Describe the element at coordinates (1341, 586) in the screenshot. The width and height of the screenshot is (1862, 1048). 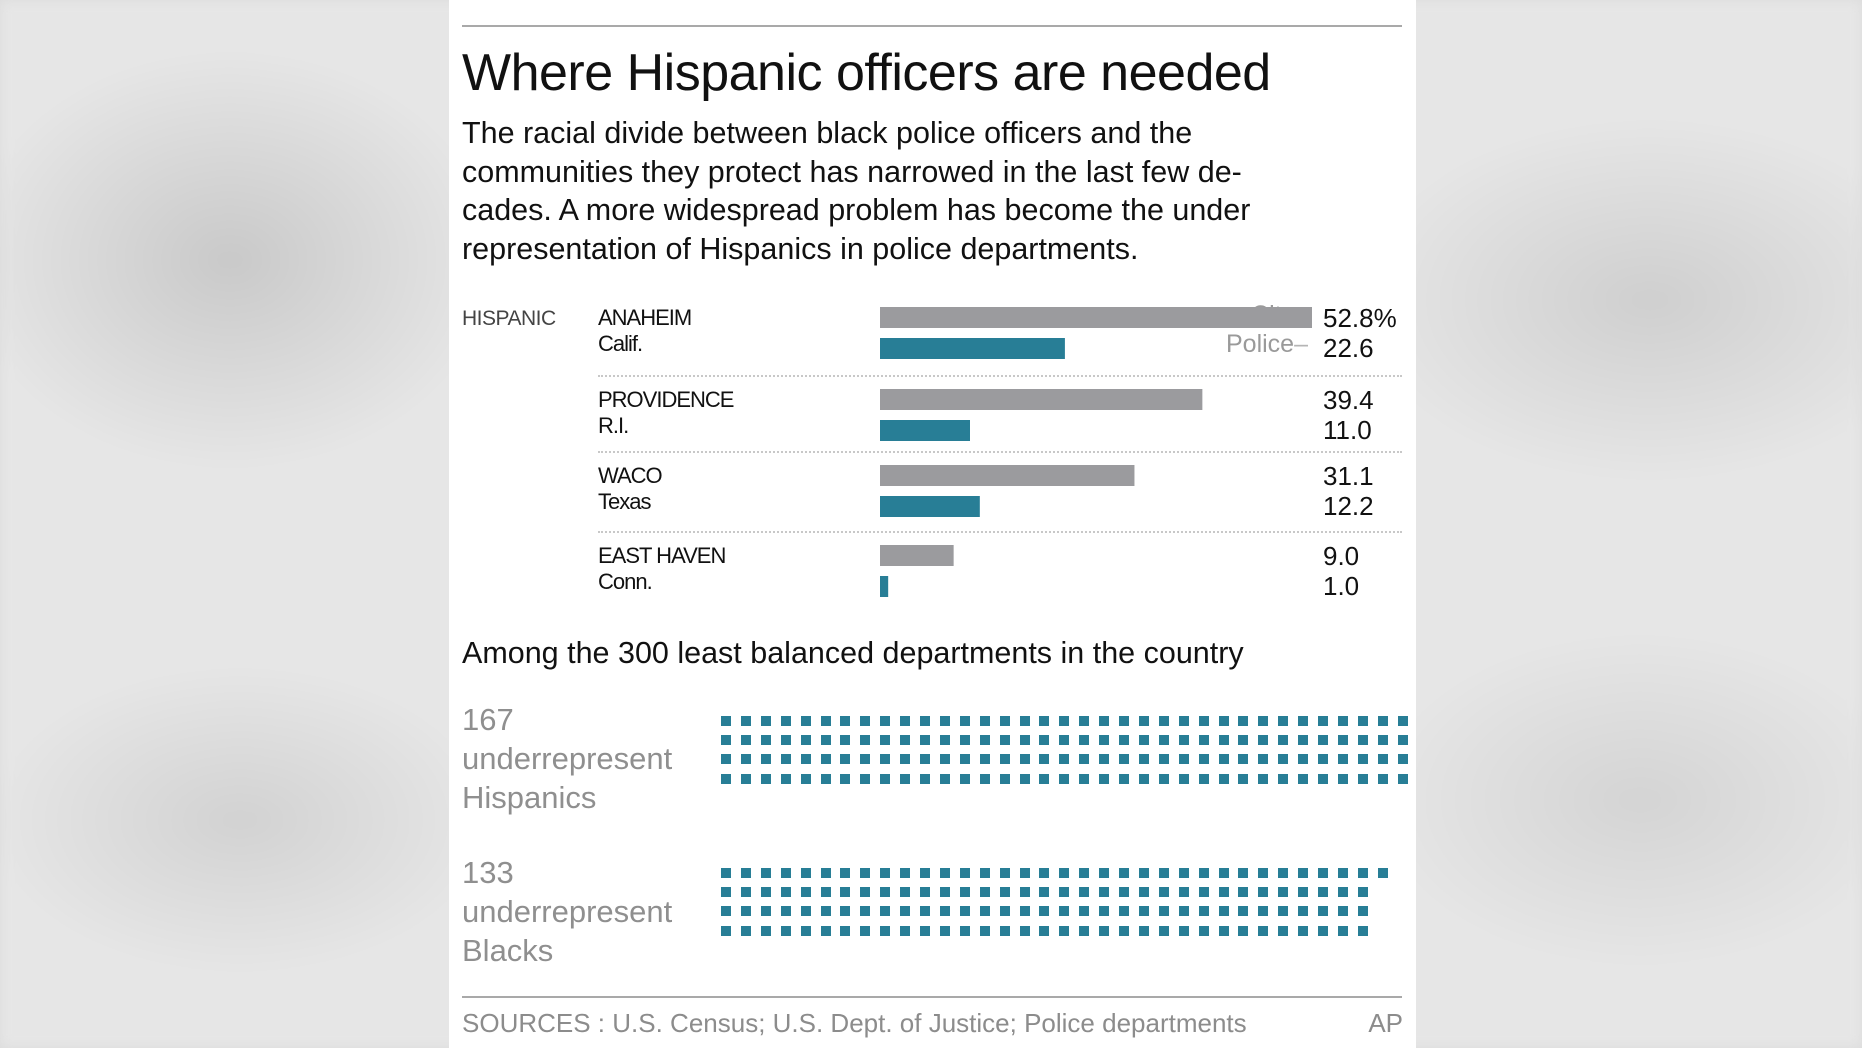
I see `police-value-label: 1.0` at that location.